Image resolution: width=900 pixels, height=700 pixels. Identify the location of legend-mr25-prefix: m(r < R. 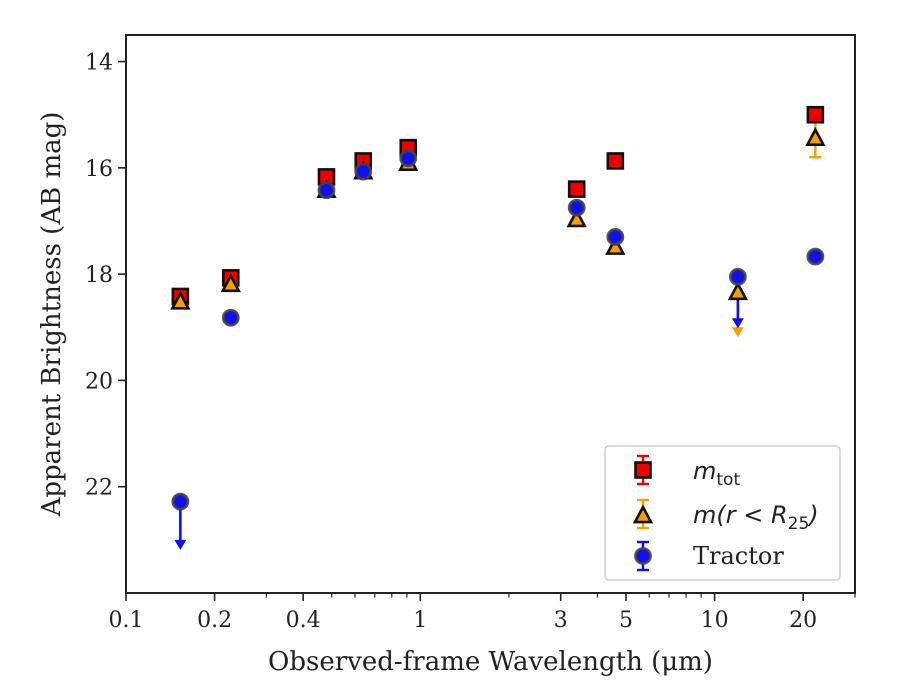
(740, 515).